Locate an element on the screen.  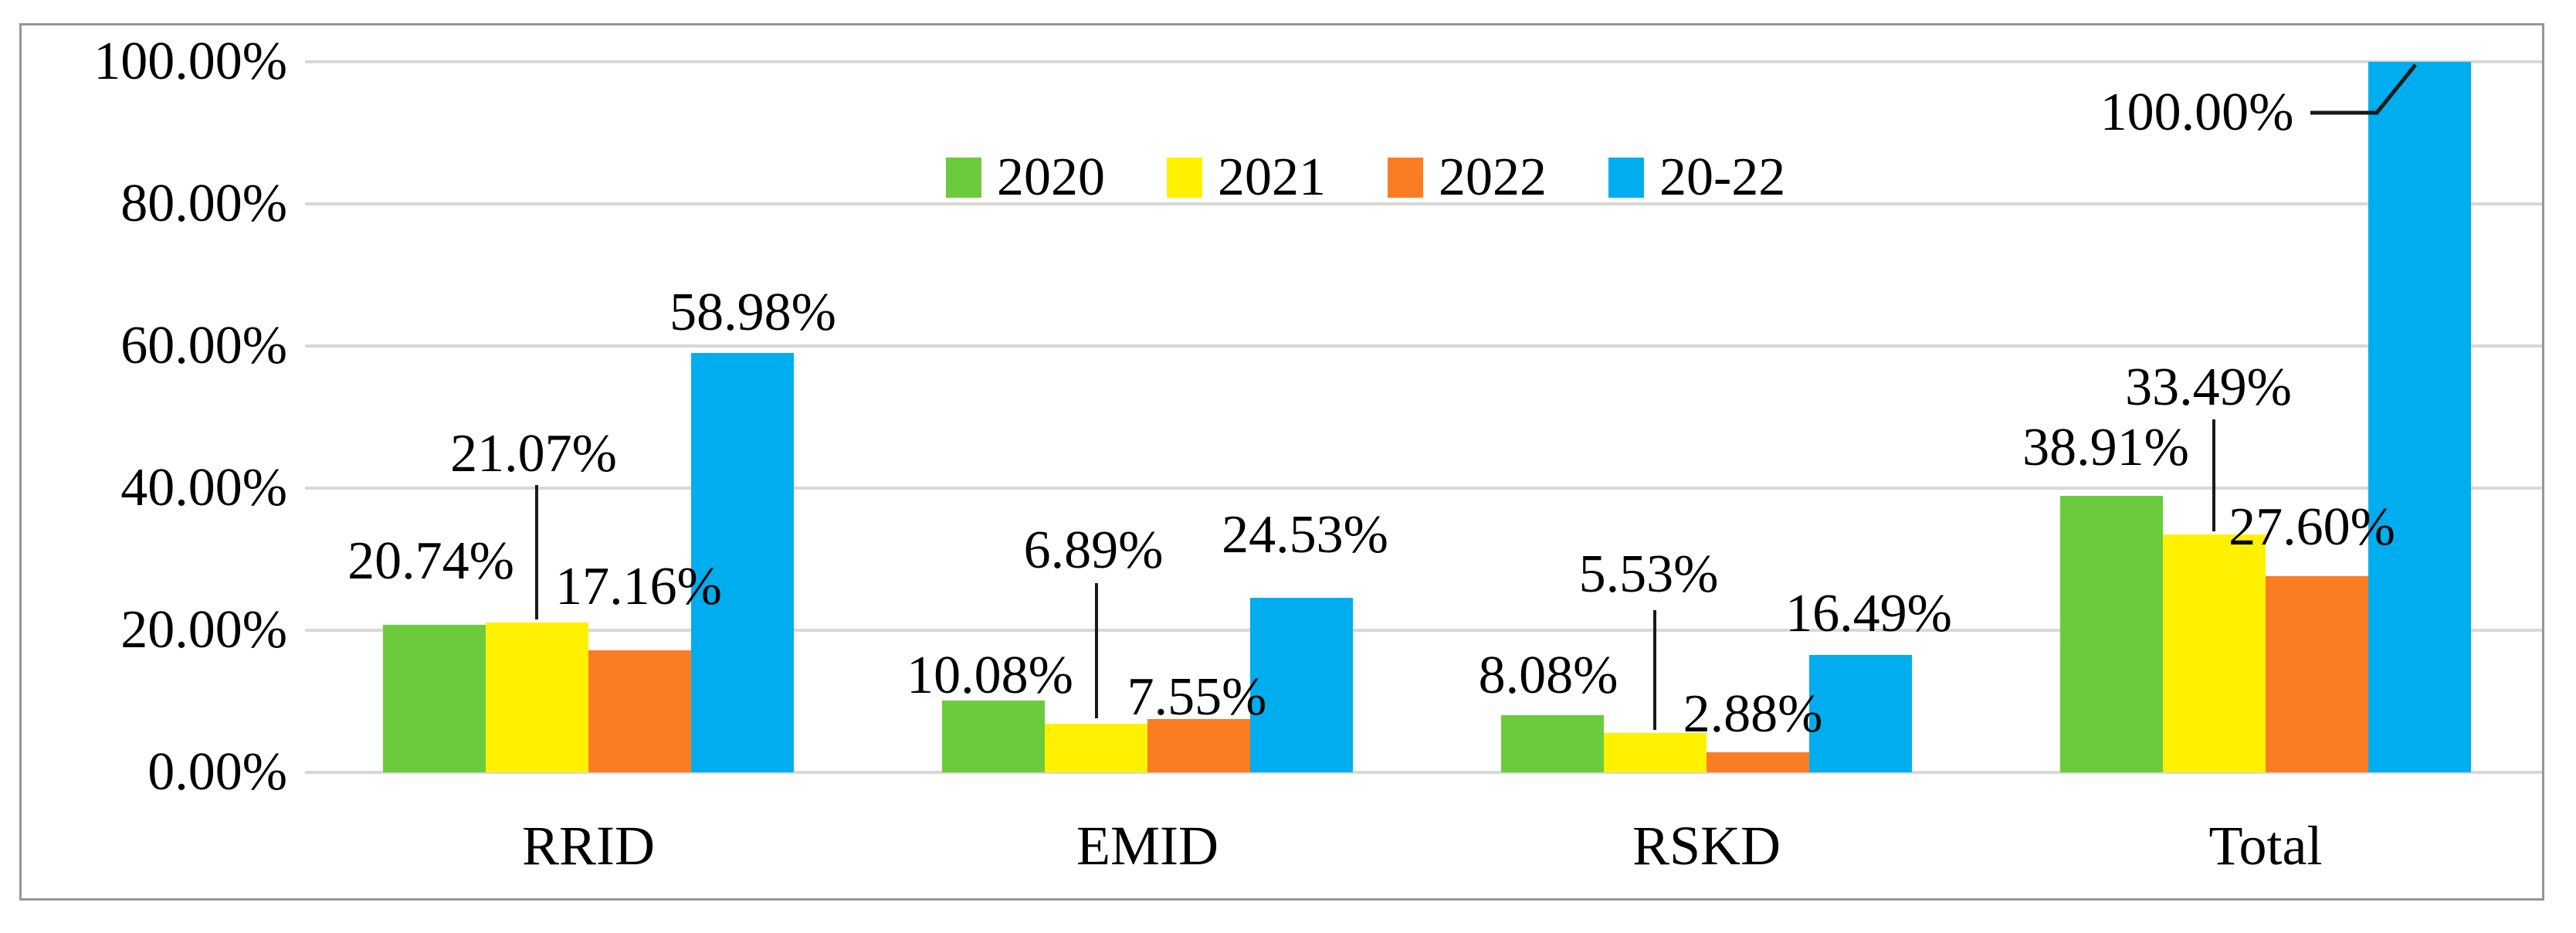
bar-20-22-EMID is located at coordinates (1301, 685).